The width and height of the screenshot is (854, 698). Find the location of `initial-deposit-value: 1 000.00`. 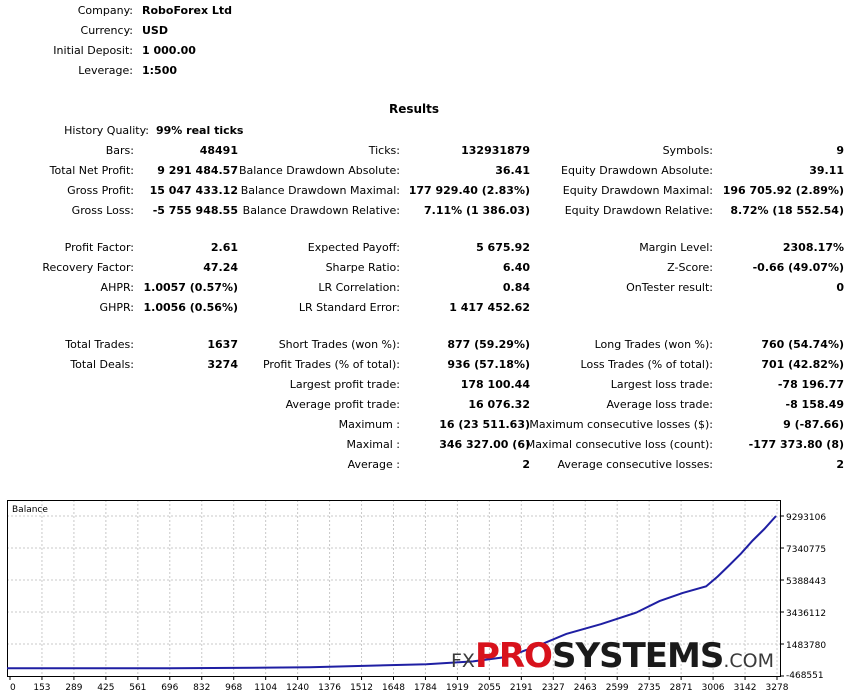

initial-deposit-value: 1 000.00 is located at coordinates (169, 50).